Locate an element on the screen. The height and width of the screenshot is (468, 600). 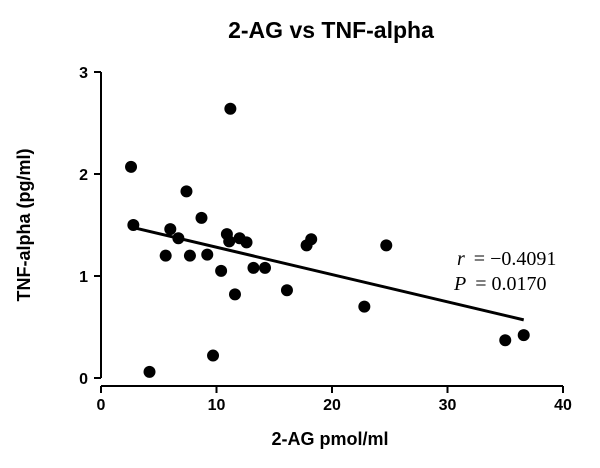
p-statistic: P = 0.0170 is located at coordinates (500, 284).